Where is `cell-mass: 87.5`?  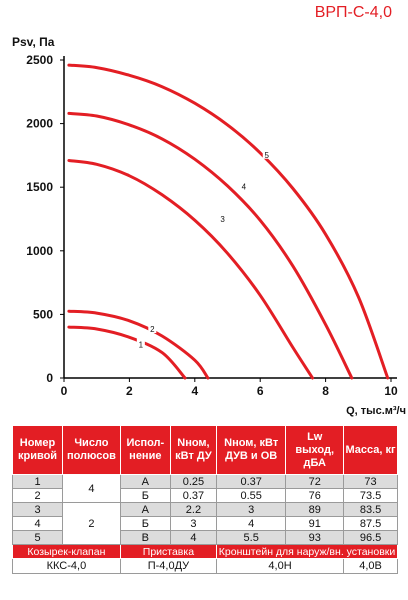
cell-mass: 87.5 is located at coordinates (370, 523).